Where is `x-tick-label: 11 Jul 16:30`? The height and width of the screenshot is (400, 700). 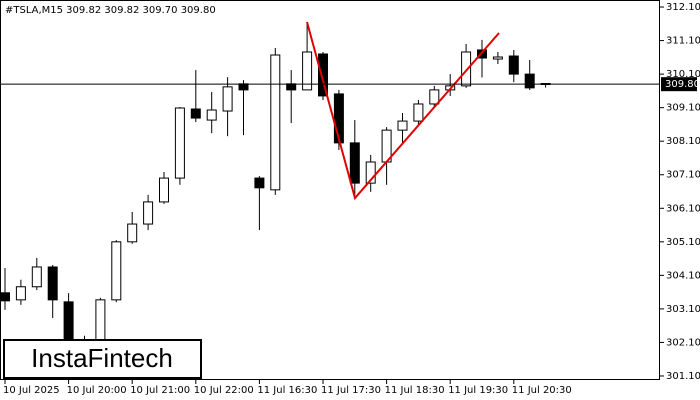
x-tick-label: 11 Jul 16:30 is located at coordinates (287, 390).